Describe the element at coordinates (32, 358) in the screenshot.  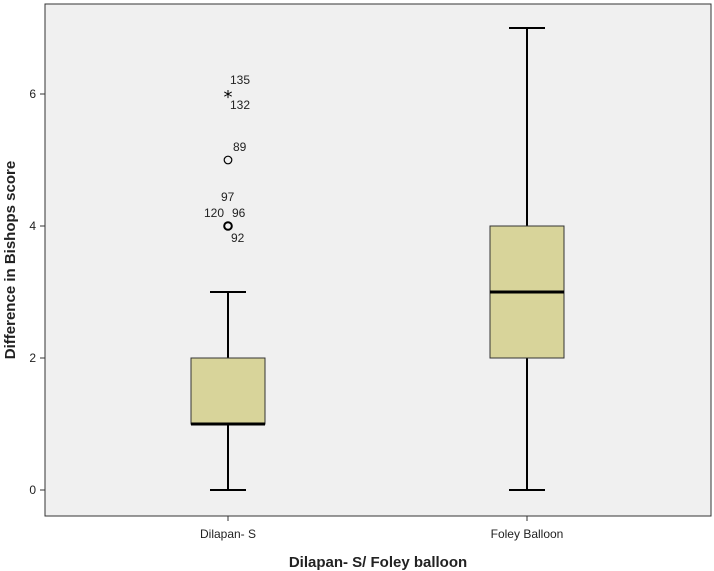
I see `y-tick-label: 2` at that location.